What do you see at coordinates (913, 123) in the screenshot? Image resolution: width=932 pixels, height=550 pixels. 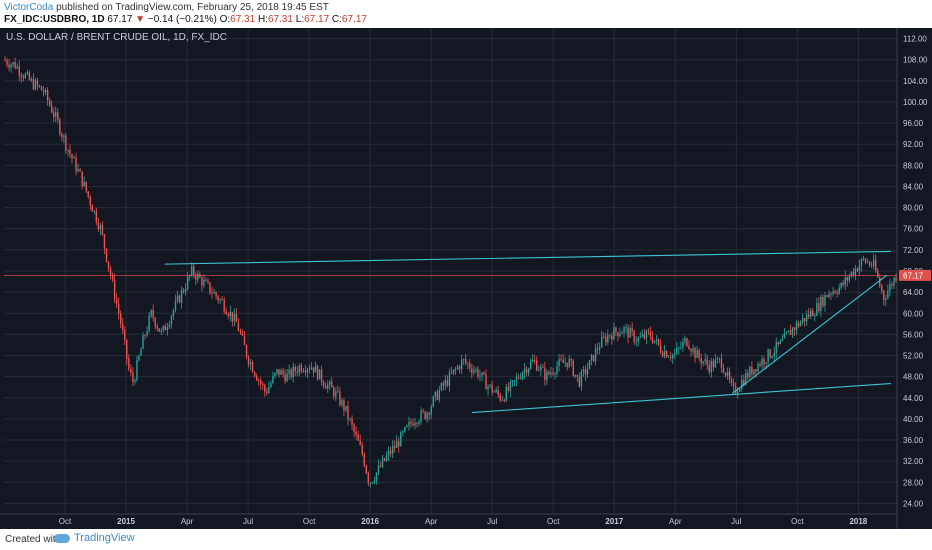 I see `y-tick-label: 96.00` at bounding box center [913, 123].